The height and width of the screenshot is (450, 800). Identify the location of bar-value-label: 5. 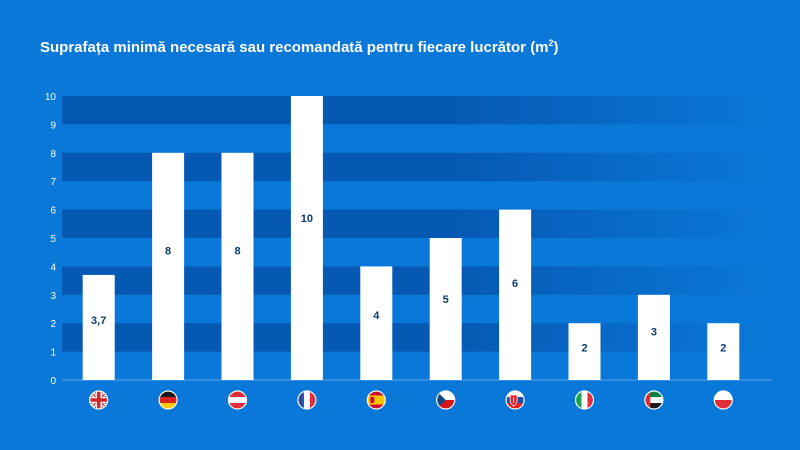
(446, 300).